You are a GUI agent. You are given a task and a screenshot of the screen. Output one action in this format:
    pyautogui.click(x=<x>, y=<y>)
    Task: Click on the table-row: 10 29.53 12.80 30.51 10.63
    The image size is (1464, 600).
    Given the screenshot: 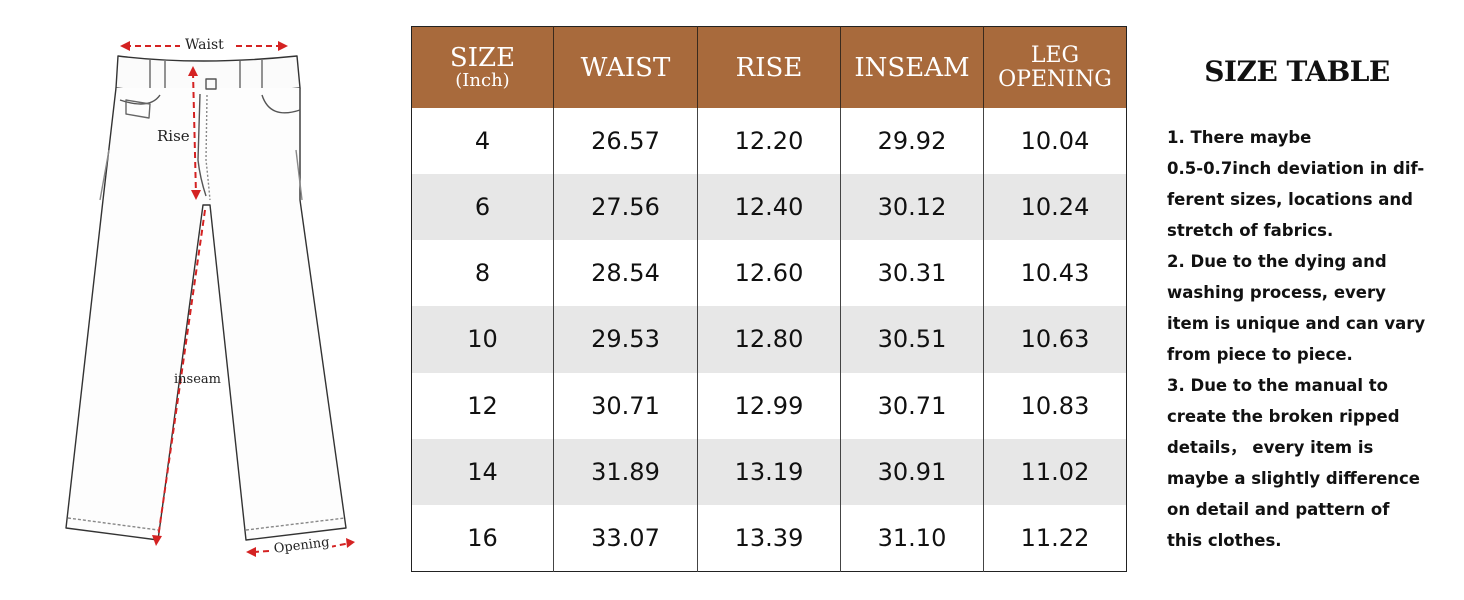 What is the action you would take?
    pyautogui.click(x=769, y=339)
    